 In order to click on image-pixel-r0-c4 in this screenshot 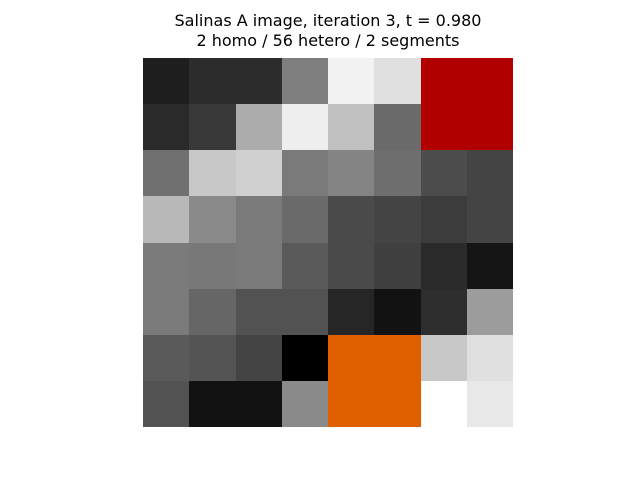, I will do `click(351, 81)`.